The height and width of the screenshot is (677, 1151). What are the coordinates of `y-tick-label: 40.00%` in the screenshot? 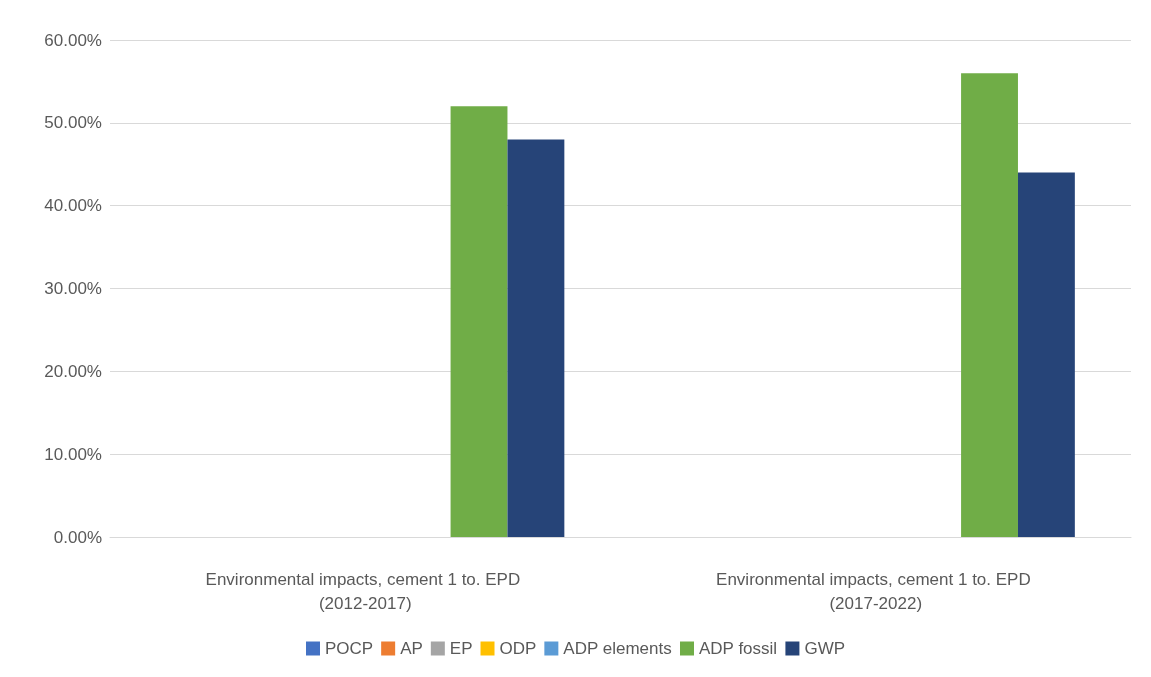 It's located at (73, 206).